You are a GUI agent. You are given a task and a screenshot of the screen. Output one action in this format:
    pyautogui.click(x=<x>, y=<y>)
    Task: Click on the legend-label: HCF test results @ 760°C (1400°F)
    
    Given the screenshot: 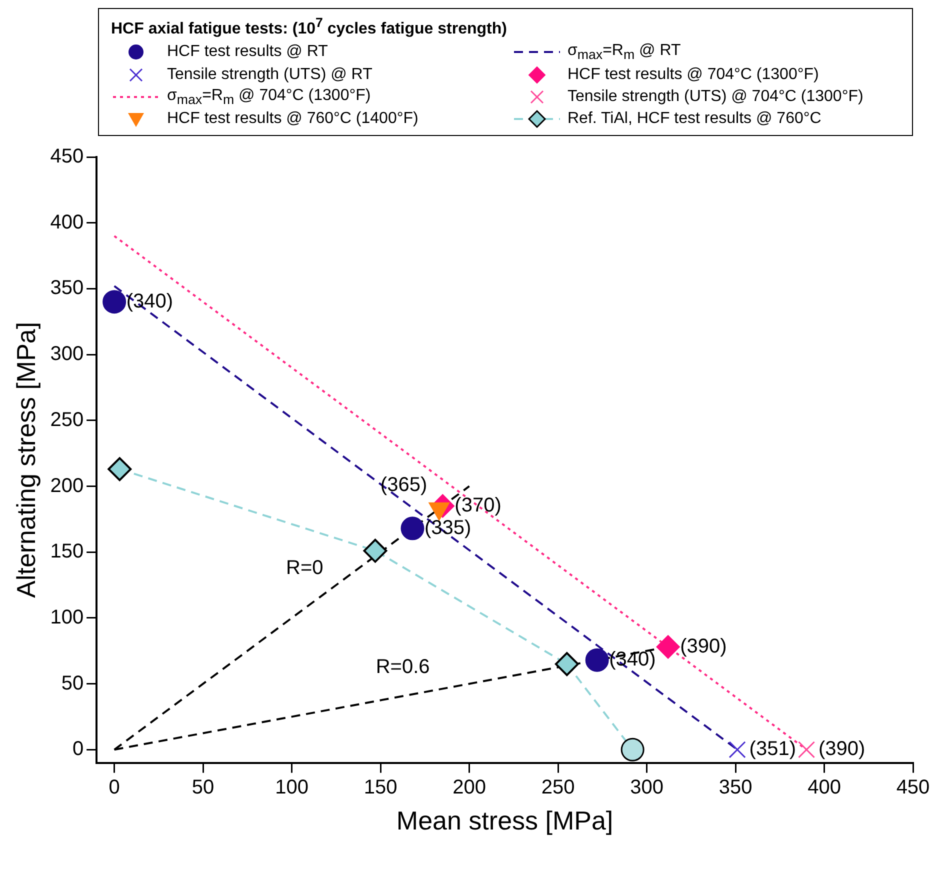 What is the action you would take?
    pyautogui.click(x=292, y=119)
    